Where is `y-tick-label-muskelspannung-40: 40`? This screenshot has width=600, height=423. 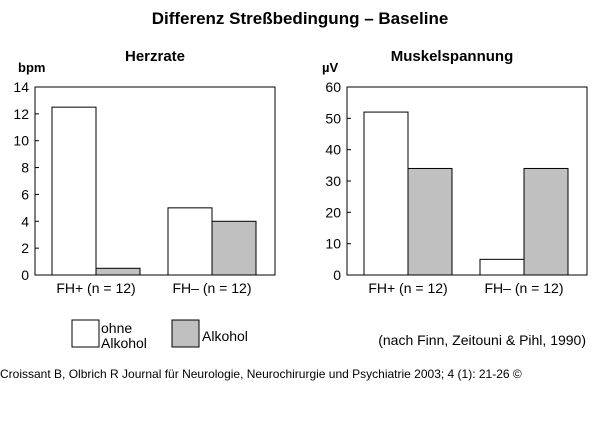 y-tick-label-muskelspannung-40: 40 is located at coordinates (333, 150).